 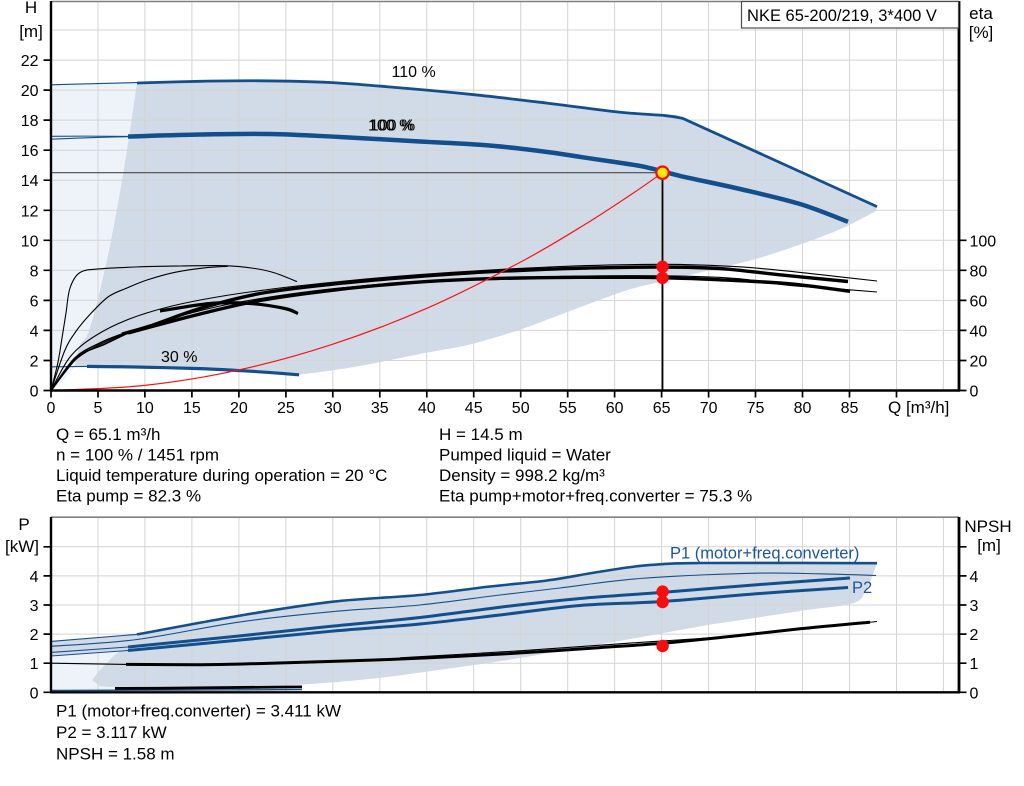 What do you see at coordinates (22, 546) in the screenshot?
I see `svg-text: [kW]` at bounding box center [22, 546].